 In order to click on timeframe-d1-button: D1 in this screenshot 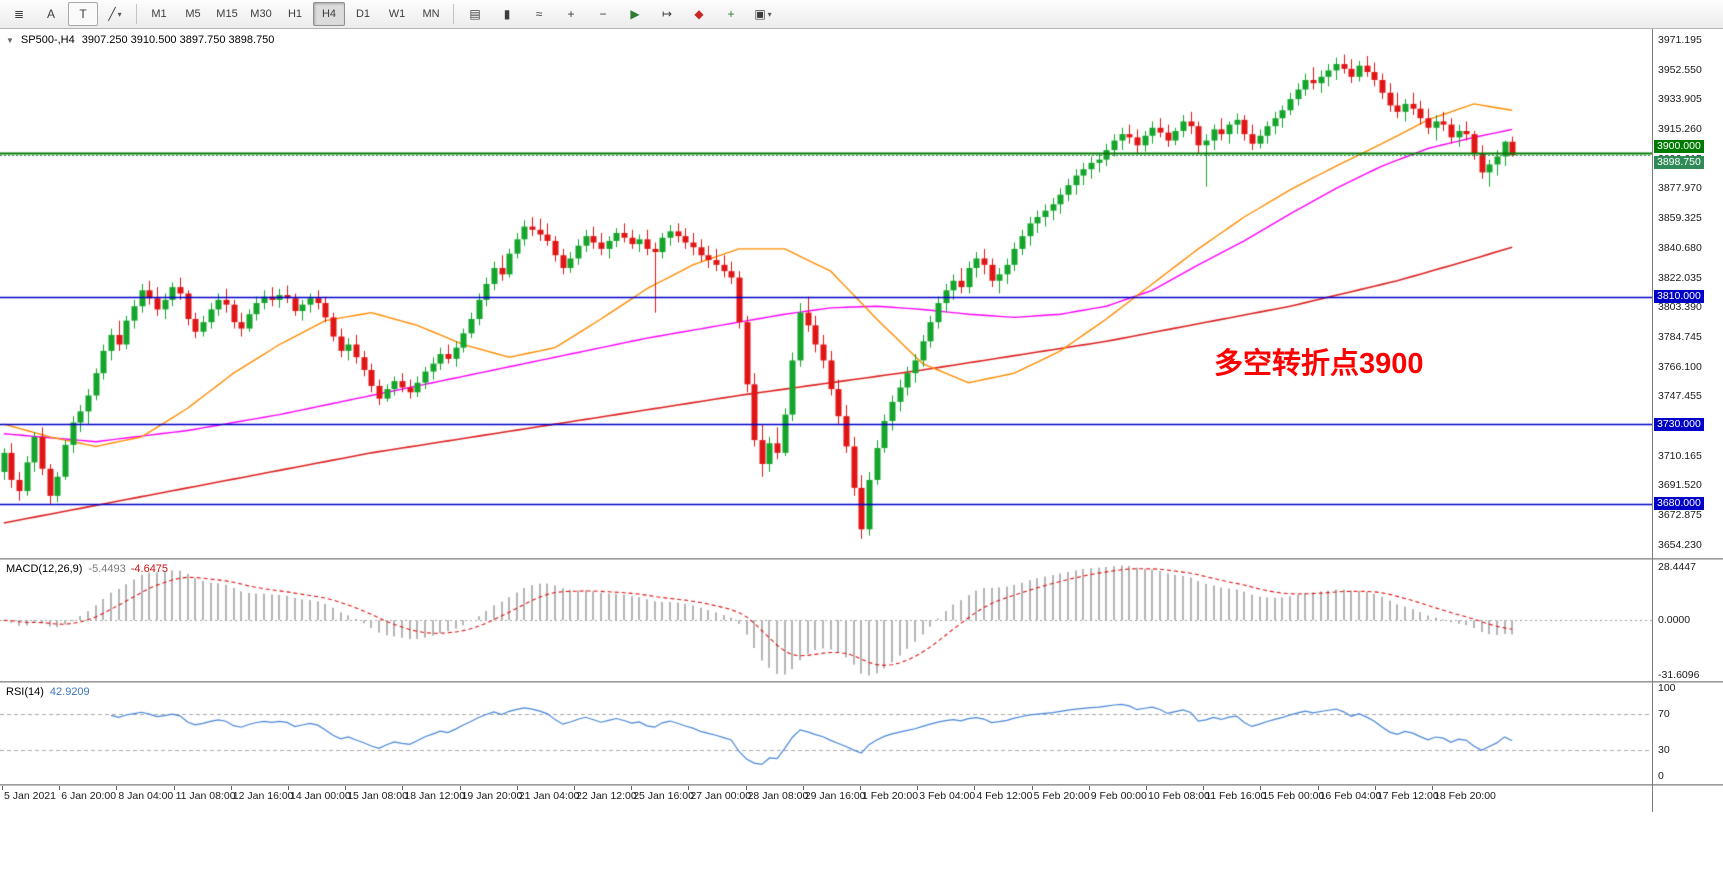, I will do `click(363, 14)`.